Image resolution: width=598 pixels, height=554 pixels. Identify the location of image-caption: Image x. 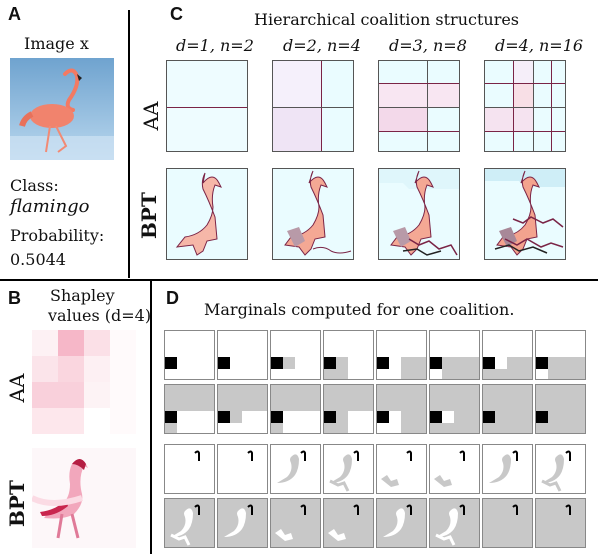
(56, 43).